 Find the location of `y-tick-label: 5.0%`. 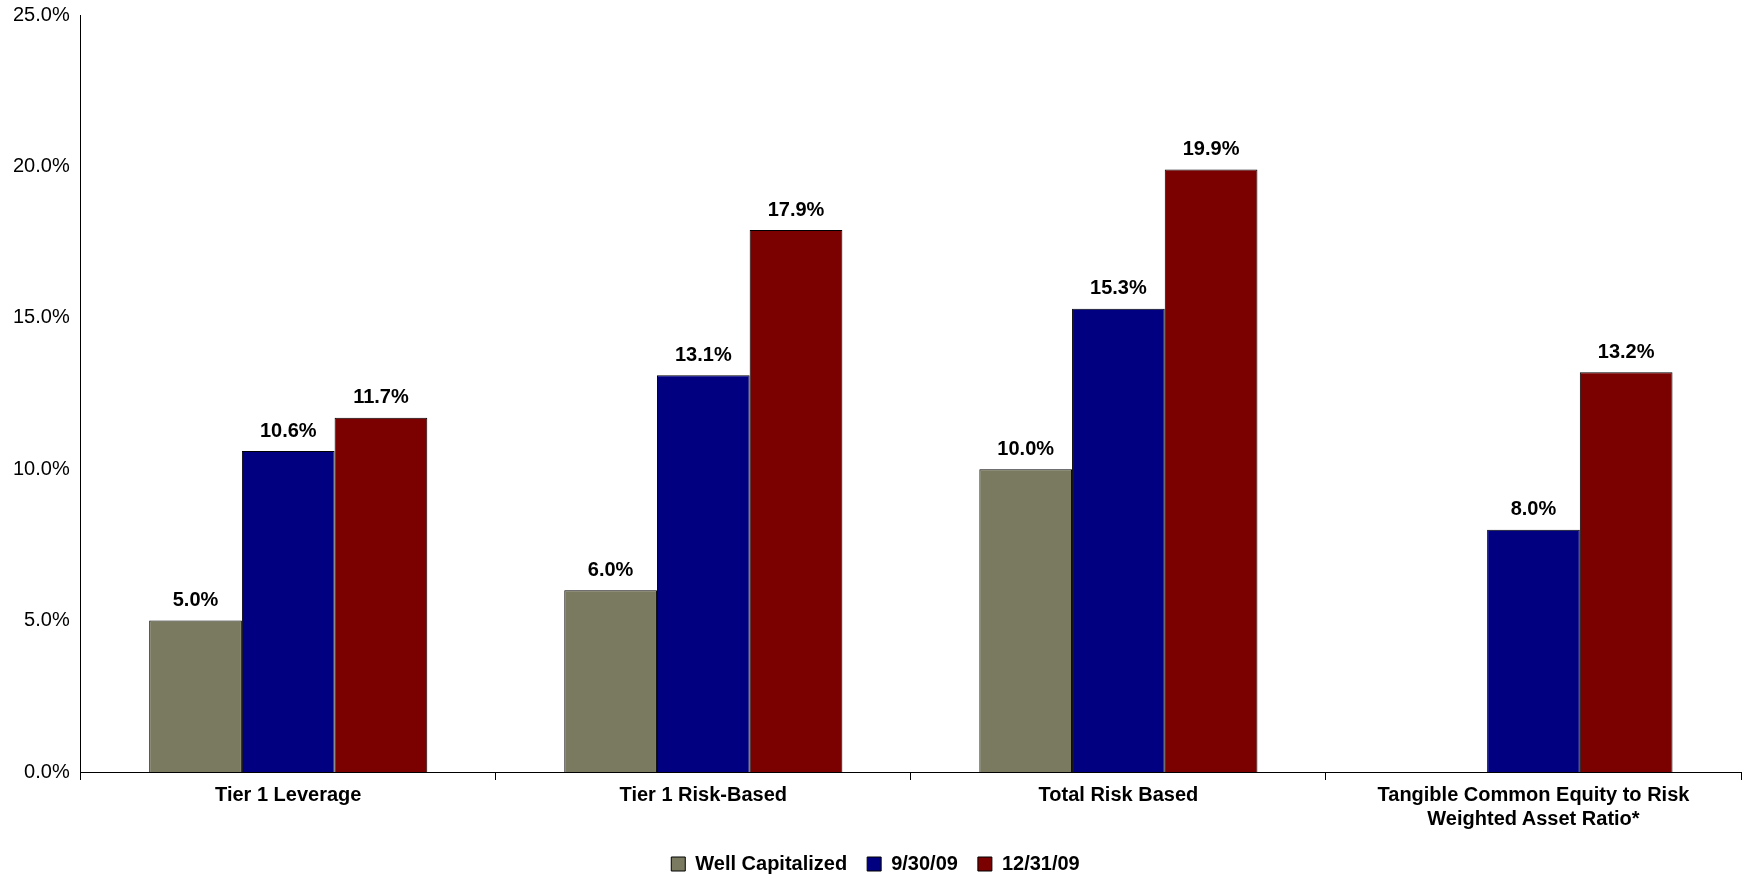

y-tick-label: 5.0% is located at coordinates (47, 619).